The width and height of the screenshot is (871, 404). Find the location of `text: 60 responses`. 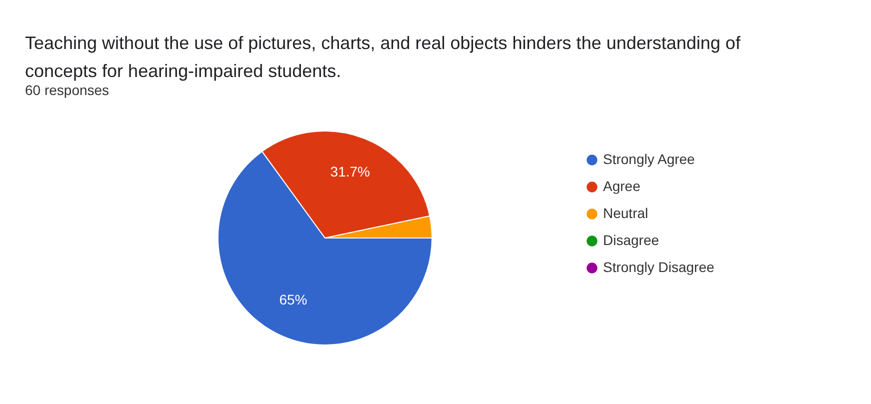

text: 60 responses is located at coordinates (67, 90).